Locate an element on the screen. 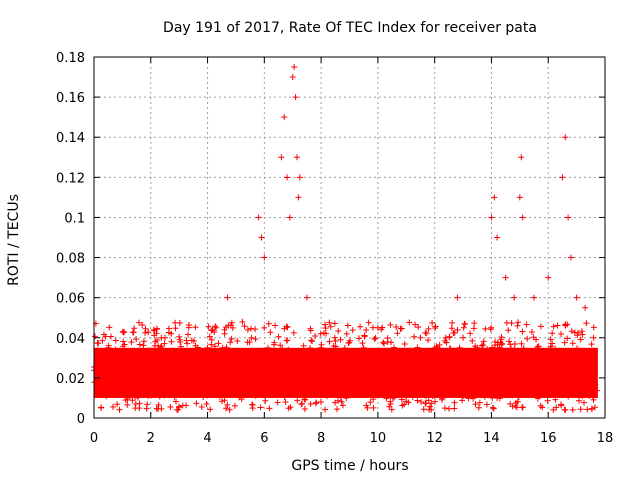 This screenshot has height=480, width=640. y-tick-label: 0.1 is located at coordinates (74, 218).